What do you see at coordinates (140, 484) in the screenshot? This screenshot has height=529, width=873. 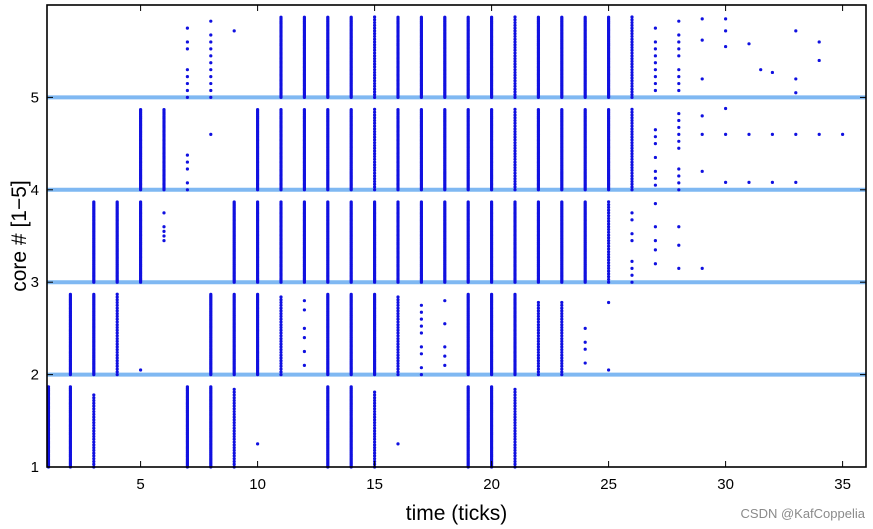 I see `x-tick-label: 5` at bounding box center [140, 484].